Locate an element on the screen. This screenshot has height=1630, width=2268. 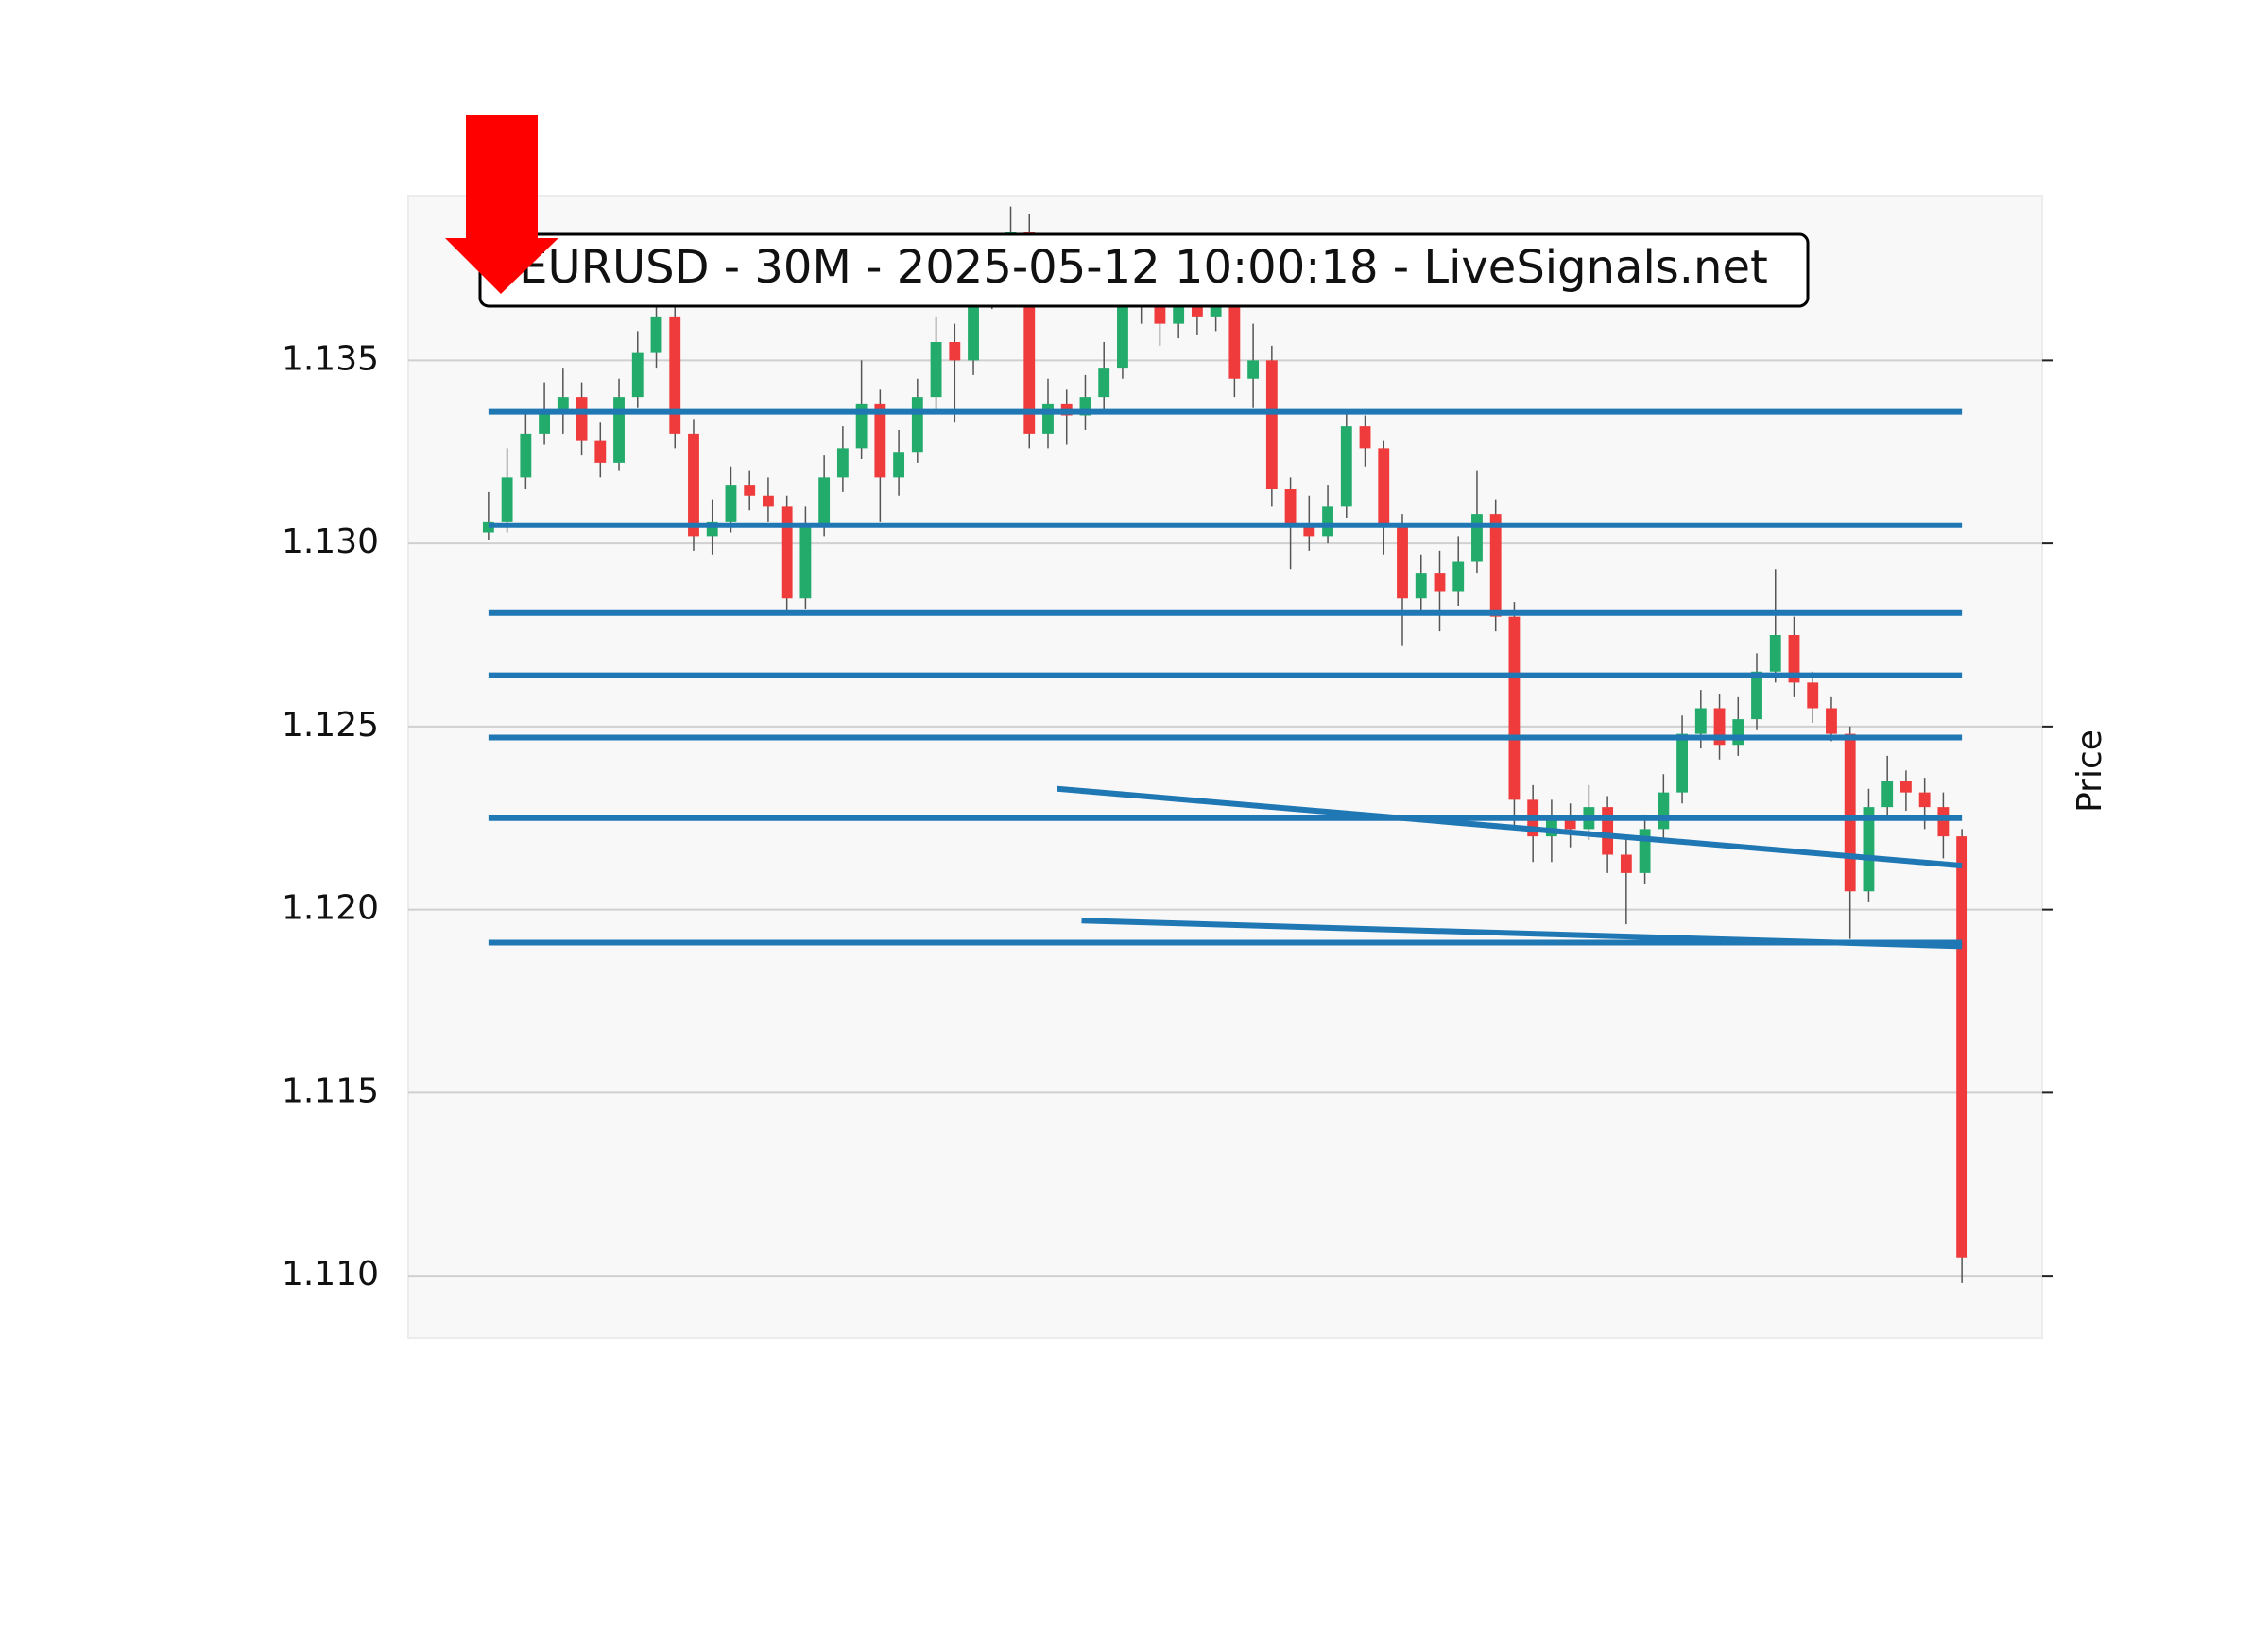
arrow-head is located at coordinates (501, 266).